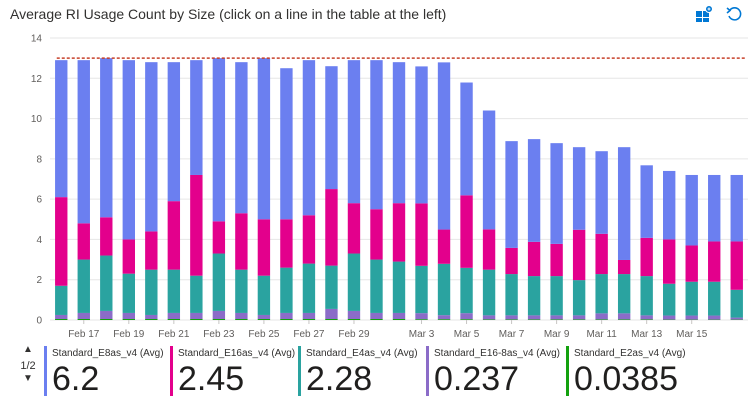 The height and width of the screenshot is (401, 750). I want to click on x-tick-label: Feb 21, so click(174, 334).